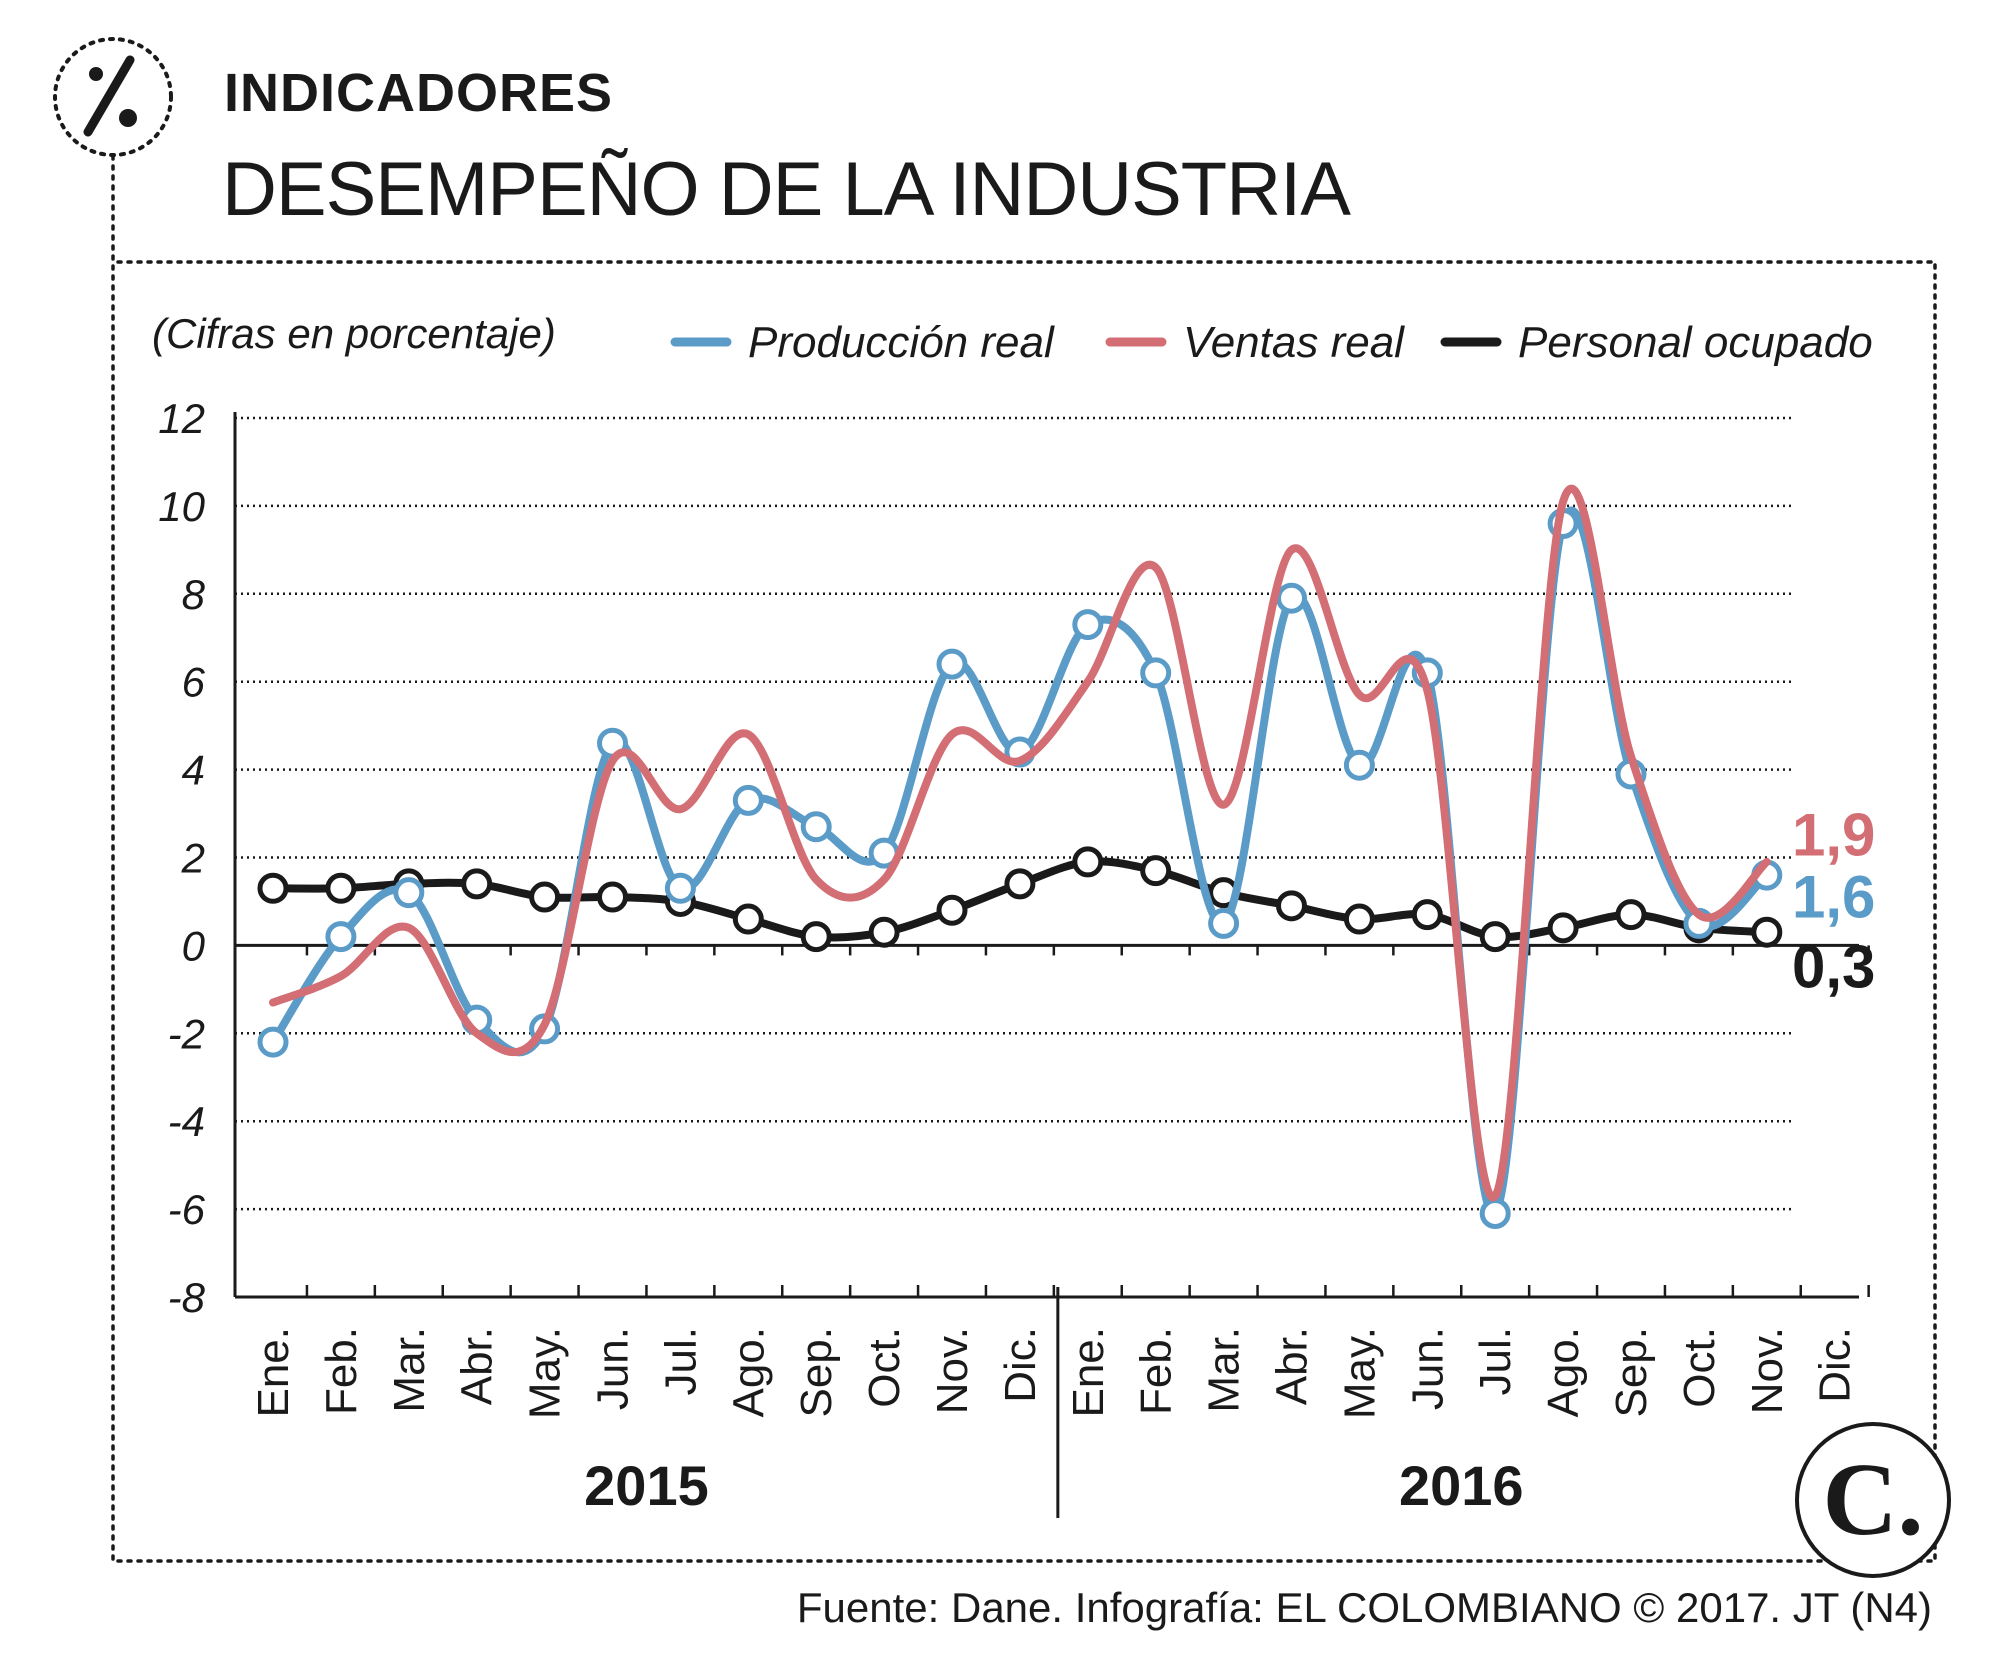 This screenshot has height=1656, width=2000. Describe the element at coordinates (646, 1485) in the screenshot. I see `year-label: 2015` at that location.